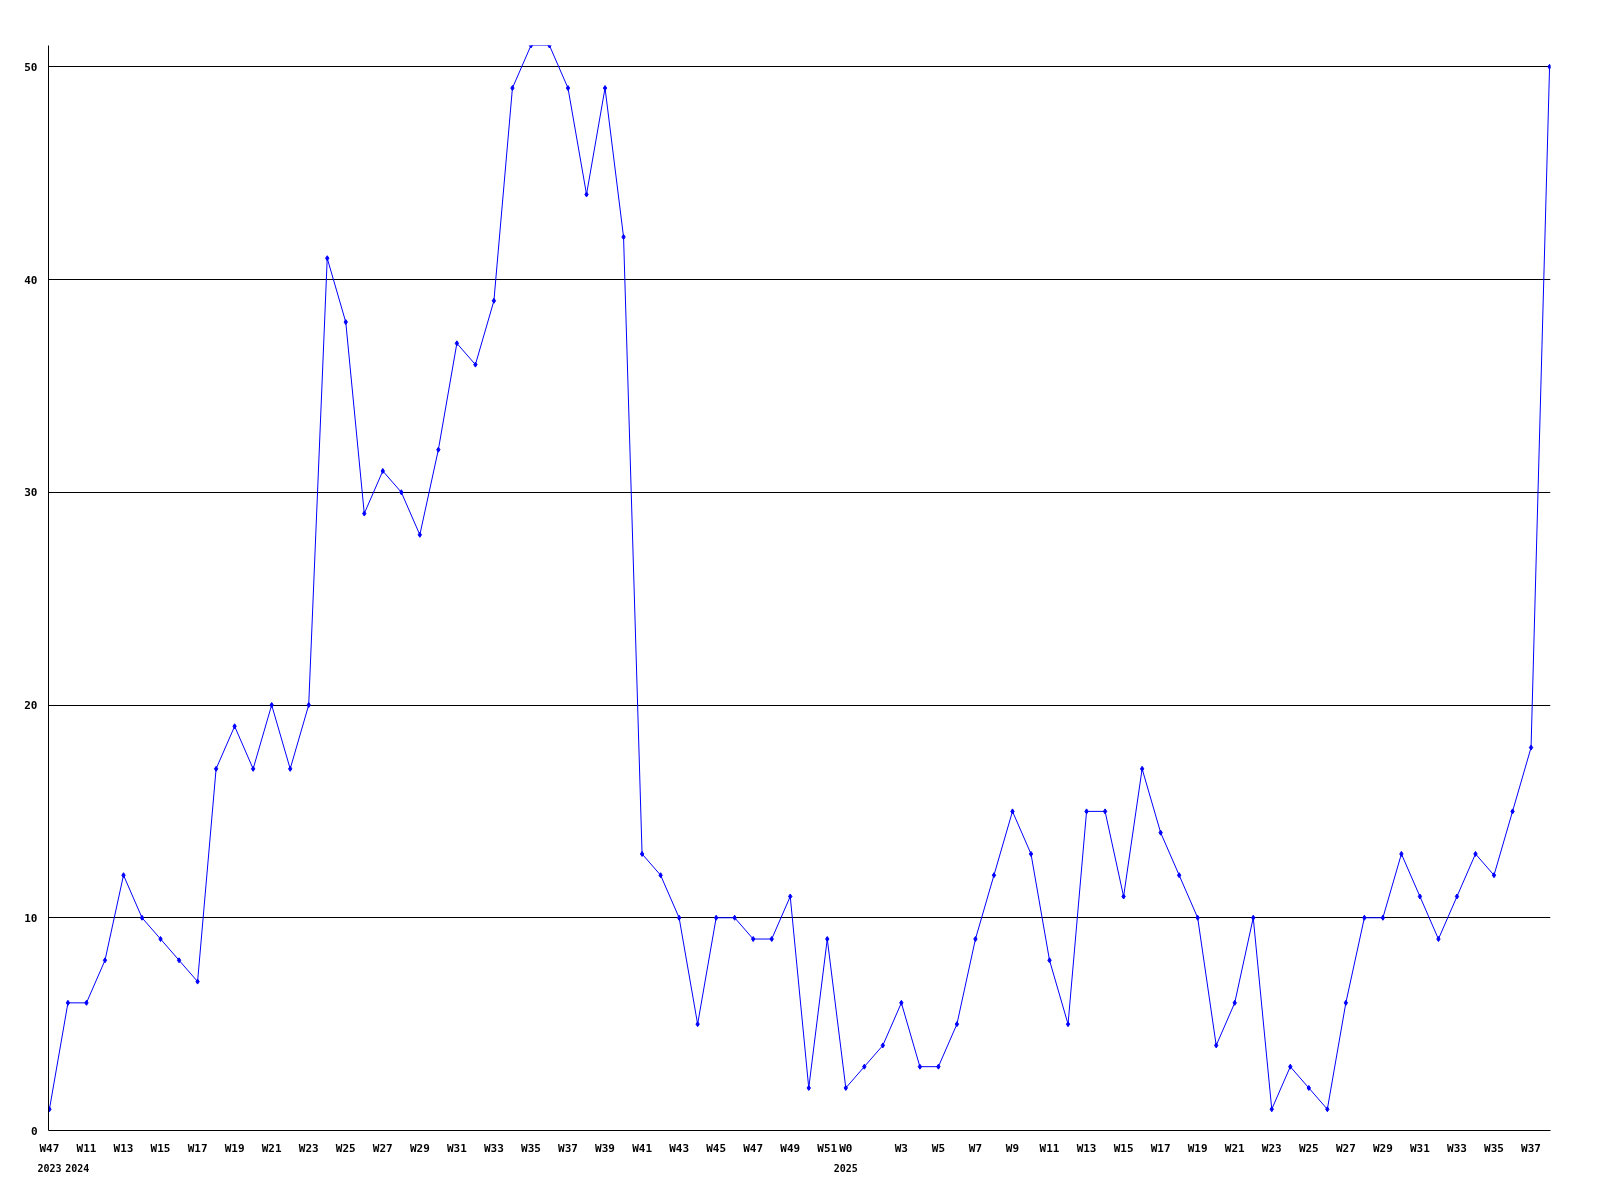  I want to click on x-tick-label: W47, so click(753, 1148).